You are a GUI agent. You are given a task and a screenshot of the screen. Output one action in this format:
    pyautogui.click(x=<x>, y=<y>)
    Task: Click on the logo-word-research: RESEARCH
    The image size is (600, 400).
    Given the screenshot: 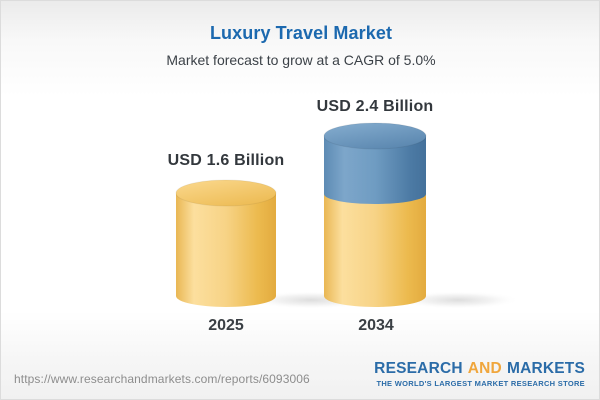 What is the action you would take?
    pyautogui.click(x=418, y=368)
    